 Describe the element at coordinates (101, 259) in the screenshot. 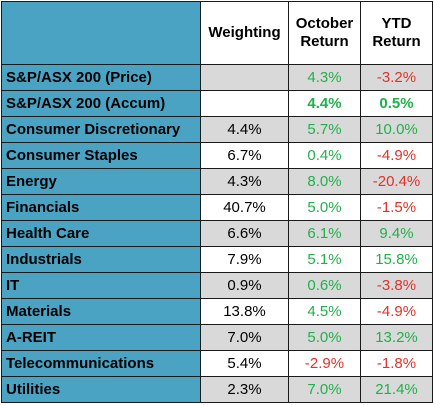

I see `row-name: Industrials` at that location.